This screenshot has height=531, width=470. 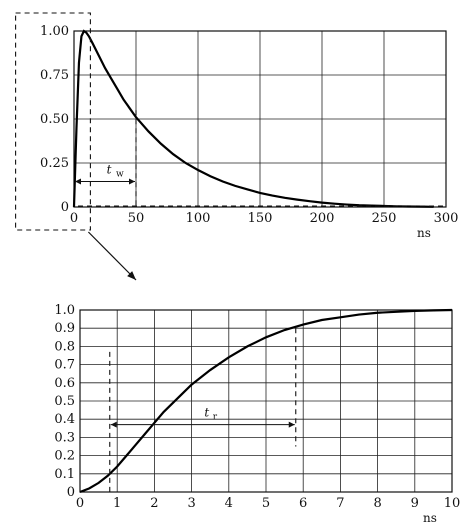 I want to click on x-tick-label: 250, so click(x=384, y=218).